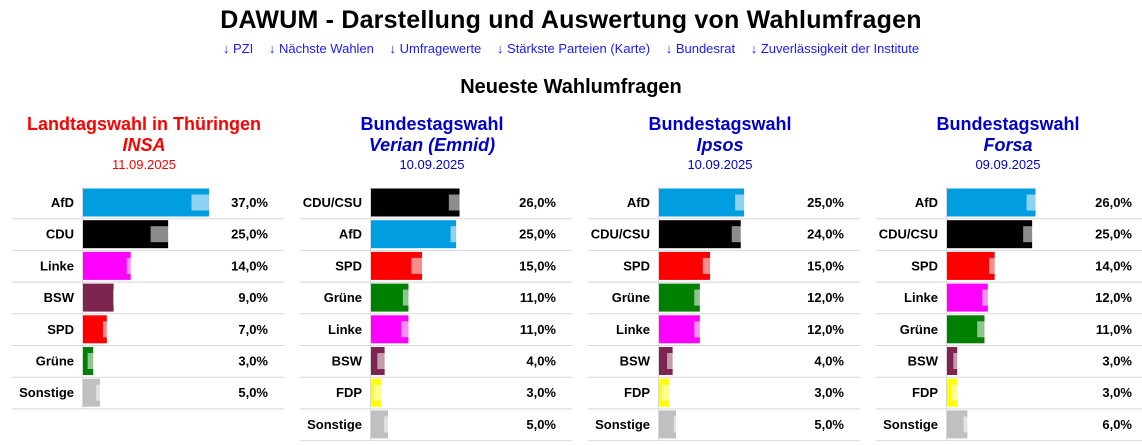  What do you see at coordinates (573, 48) in the screenshot?
I see `nav-link-strongest-parties-map: ↓ Stärkste Parteien (Karte)` at bounding box center [573, 48].